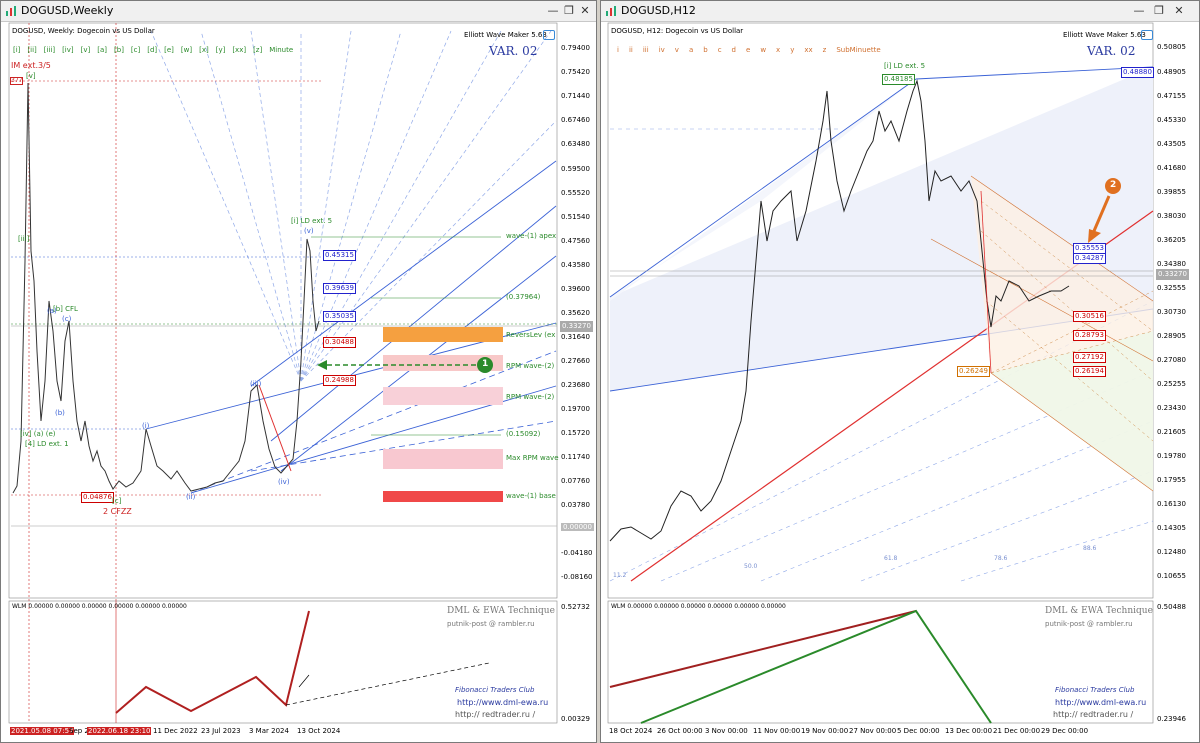 This screenshot has width=1200, height=743. What do you see at coordinates (269, 731) in the screenshot?
I see `date-tick: 3 Mar 2024` at bounding box center [269, 731].